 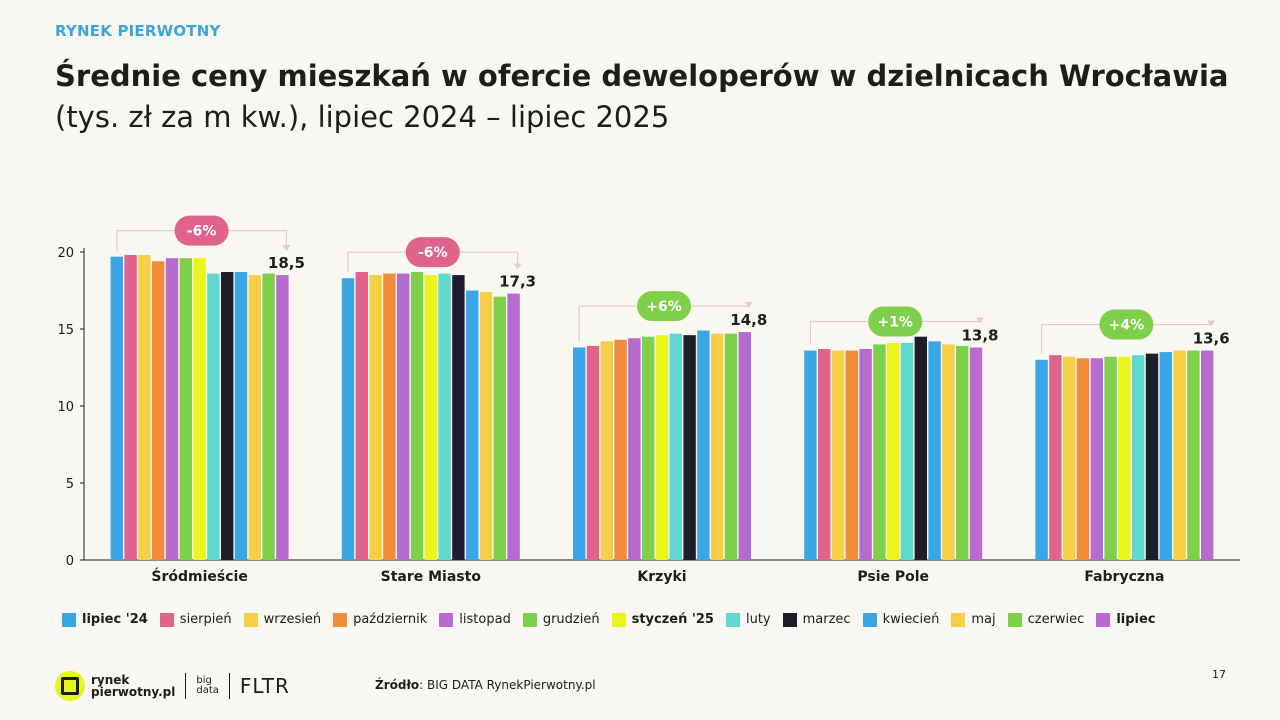 I want to click on legend-item: luty, so click(x=748, y=619).